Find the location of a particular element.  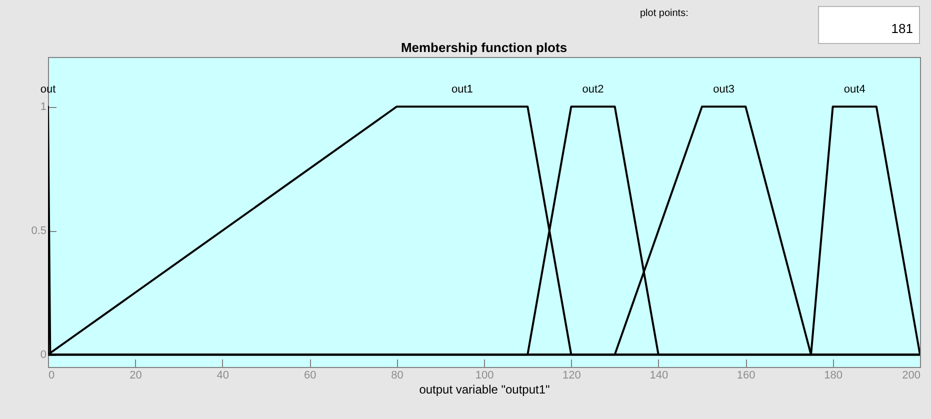

x-tick-label: 0 is located at coordinates (51, 376).